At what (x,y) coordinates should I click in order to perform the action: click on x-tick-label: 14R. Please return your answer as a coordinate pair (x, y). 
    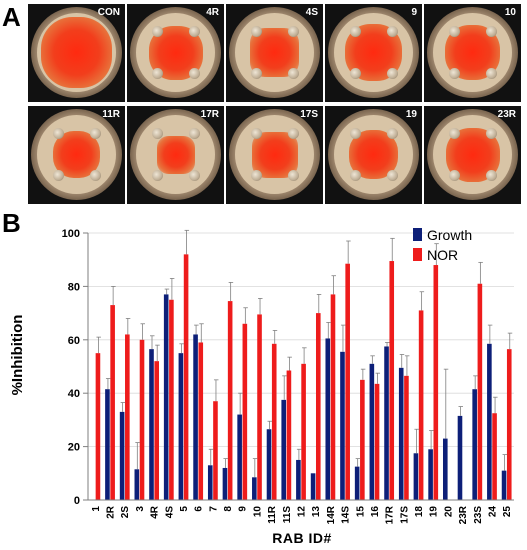
    Looking at the image, I should click on (331, 514).